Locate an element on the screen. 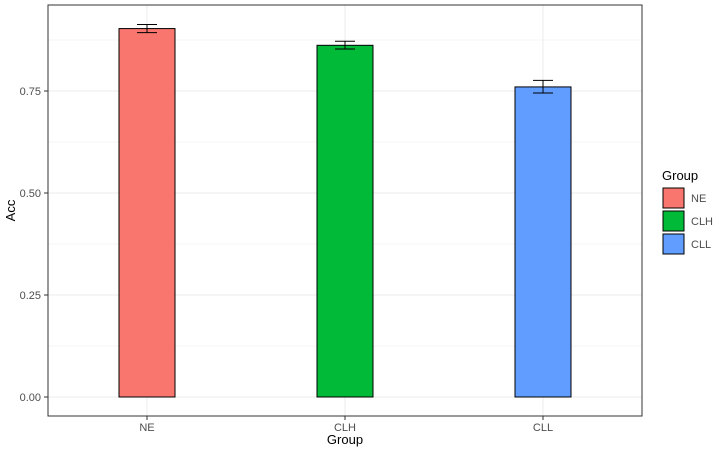 The width and height of the screenshot is (717, 452). x-axis-title: Group is located at coordinates (345, 439).